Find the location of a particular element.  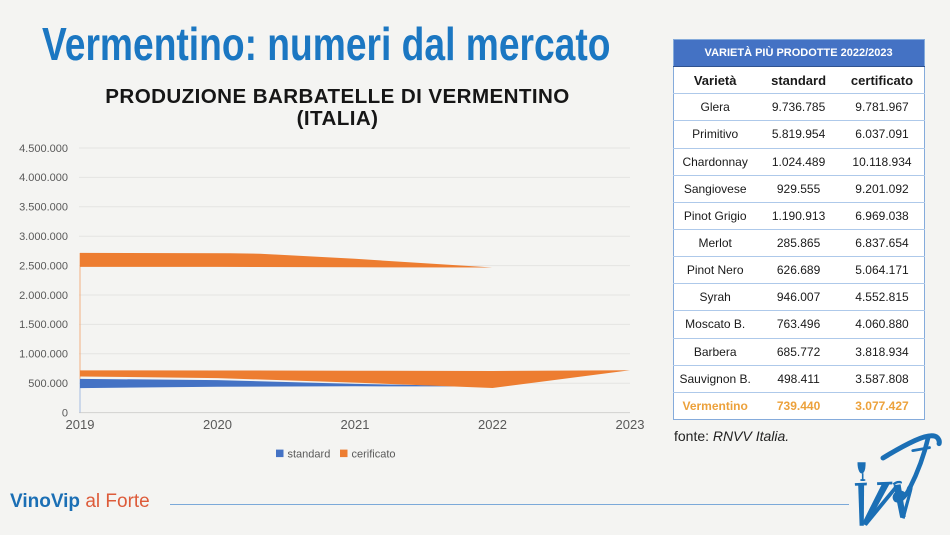

svg-text: 2023 is located at coordinates (630, 424).